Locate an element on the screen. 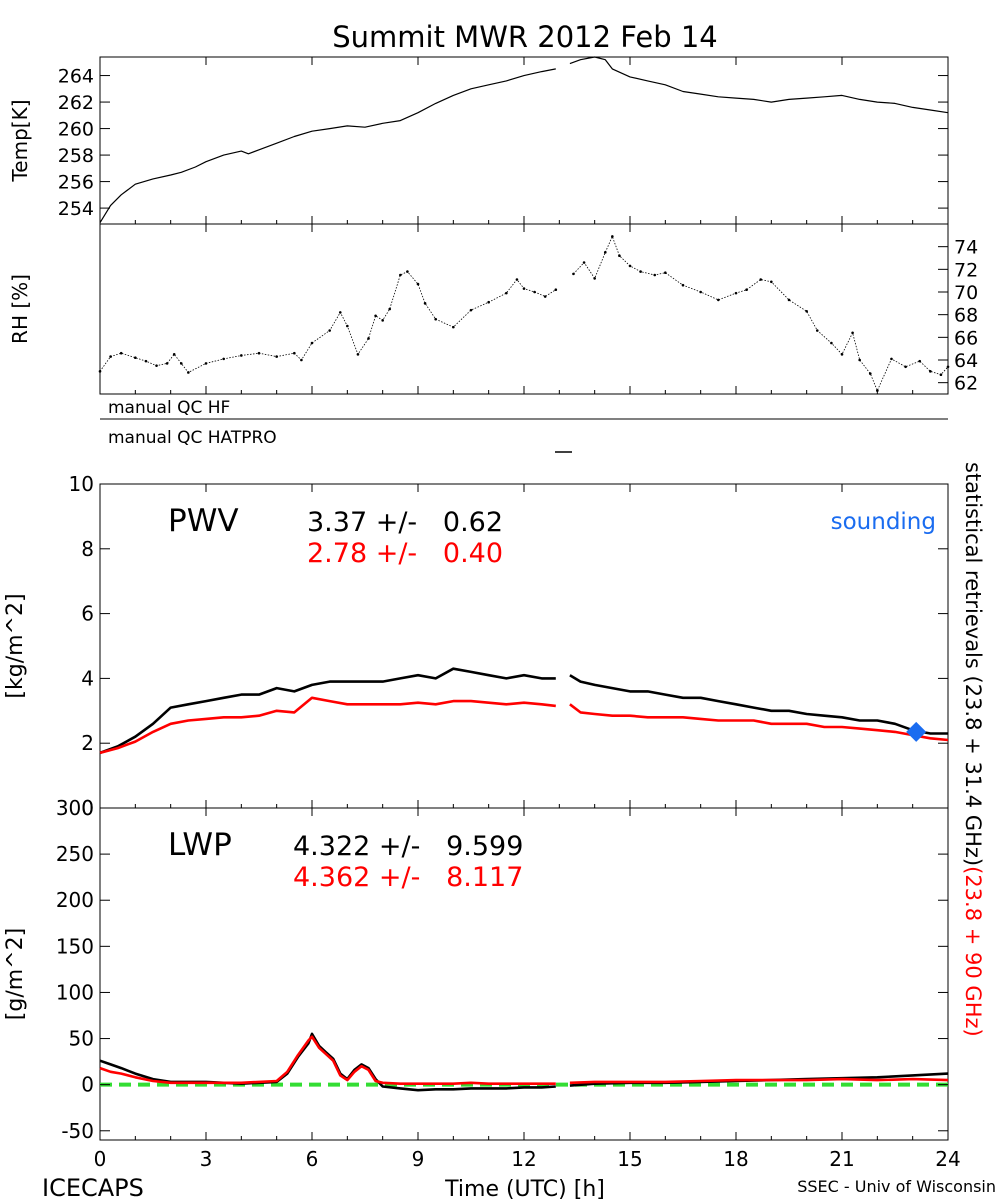 This screenshot has height=1200, width=1000. rh-panel-frame is located at coordinates (524, 309).